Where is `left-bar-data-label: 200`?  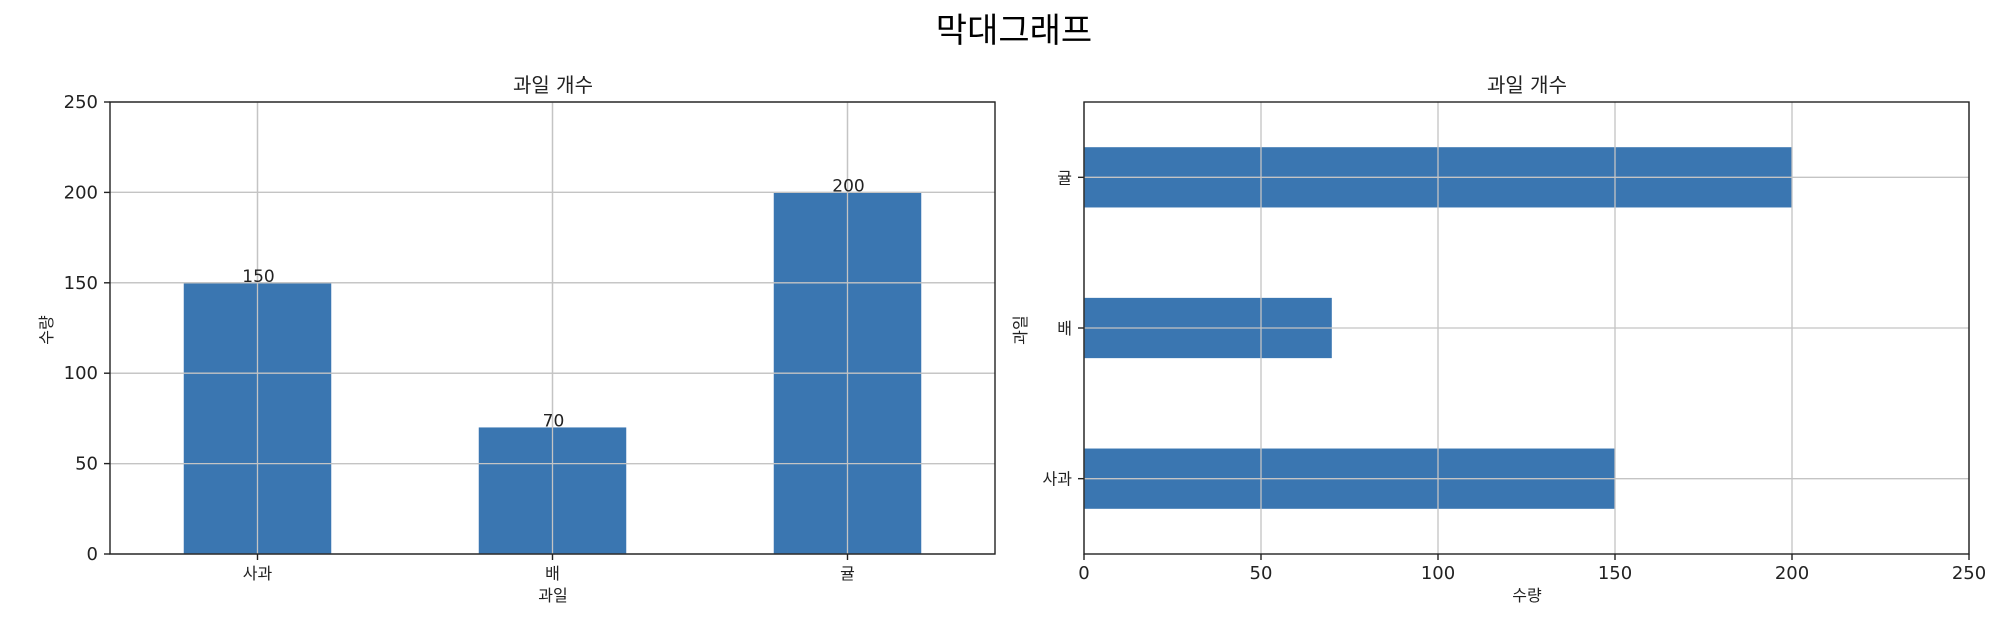 left-bar-data-label: 200 is located at coordinates (848, 186).